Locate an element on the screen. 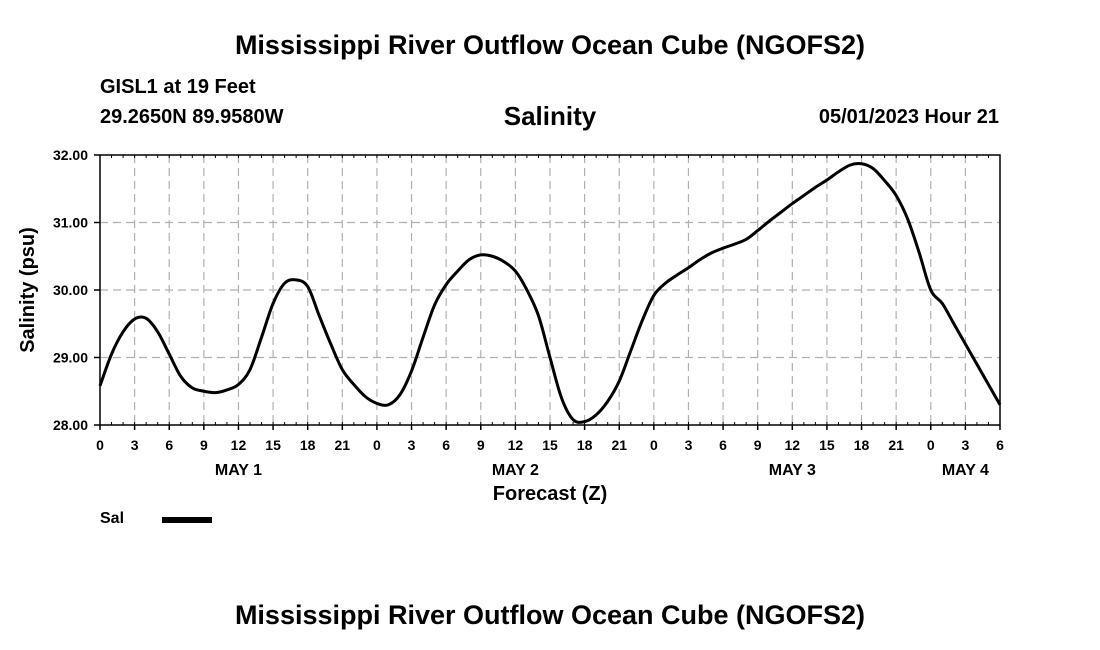 The height and width of the screenshot is (650, 1100). legend-swatch is located at coordinates (187, 520).